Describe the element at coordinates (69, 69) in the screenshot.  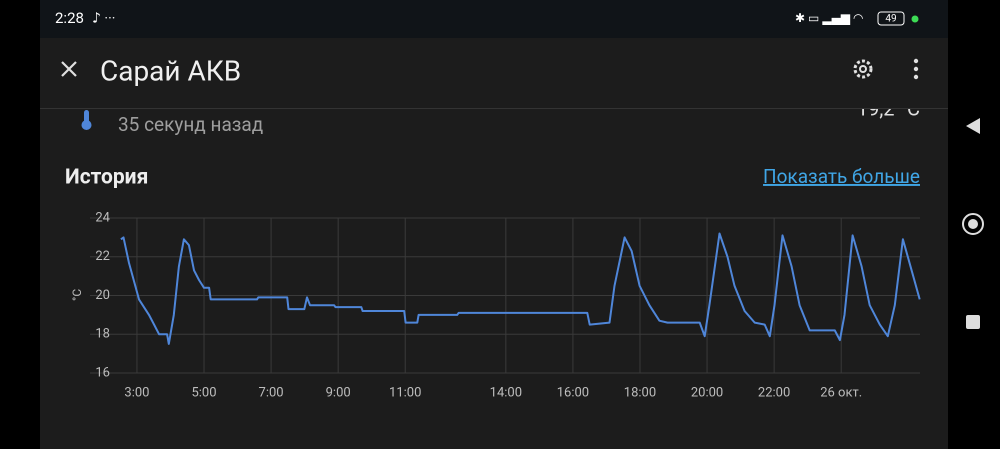
I see `close-button` at that location.